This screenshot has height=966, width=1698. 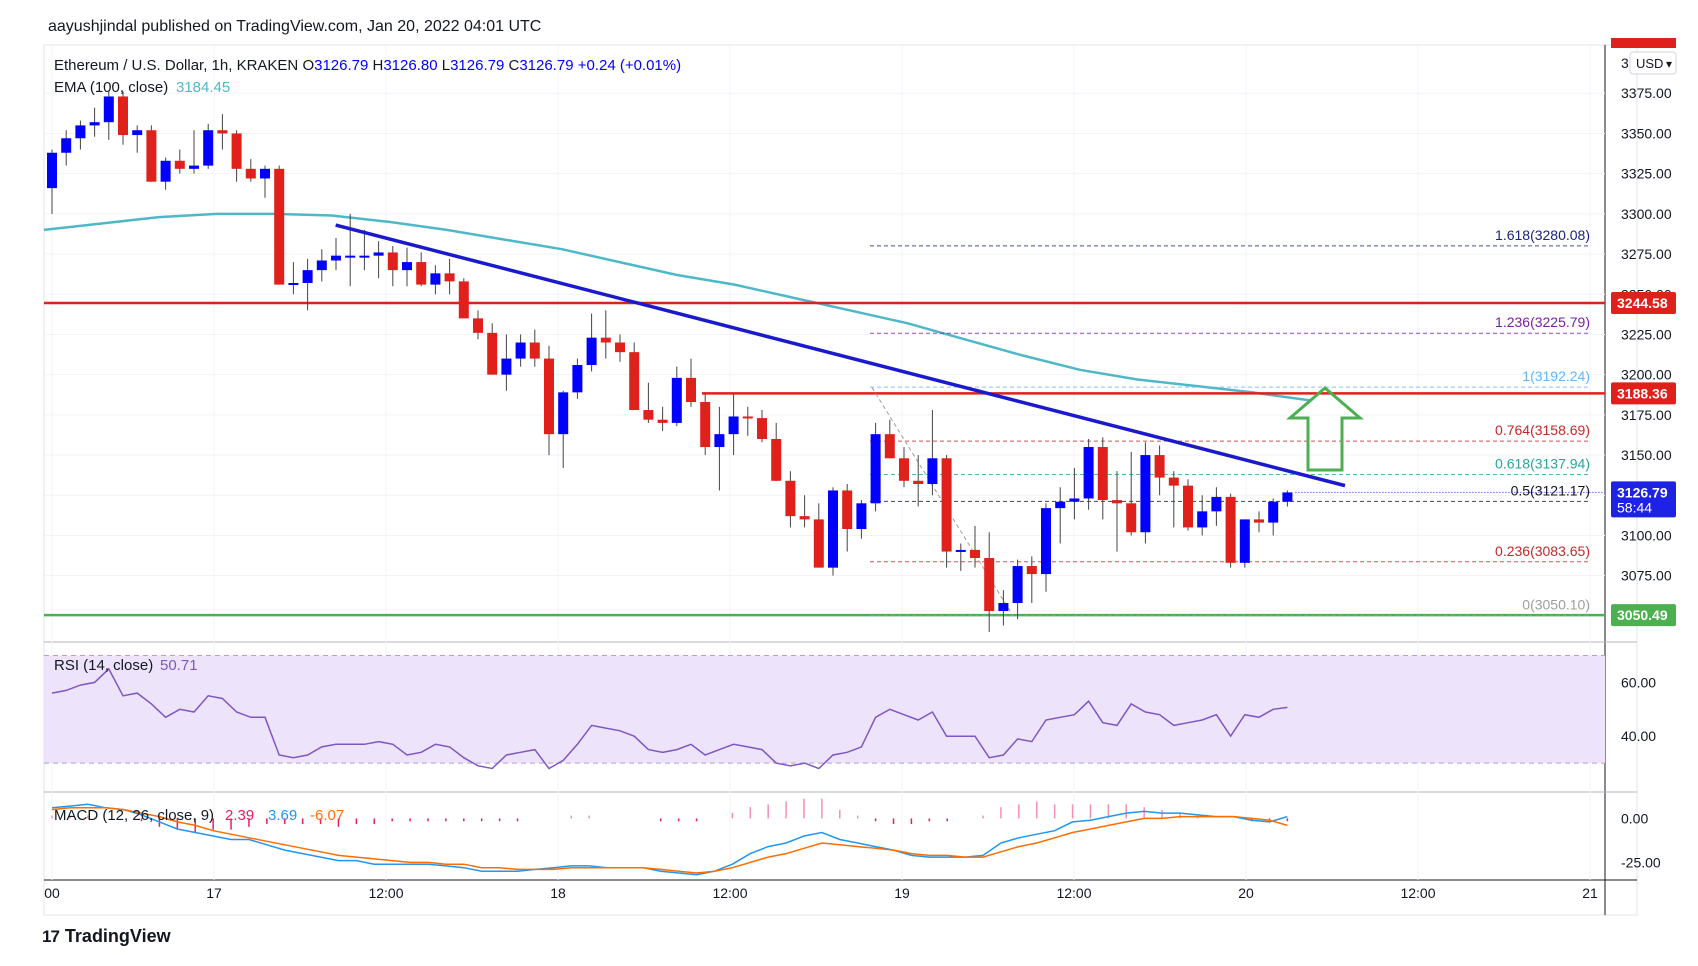 What do you see at coordinates (1542, 430) in the screenshot?
I see `fib-level-label: 0.764(3158.69)` at bounding box center [1542, 430].